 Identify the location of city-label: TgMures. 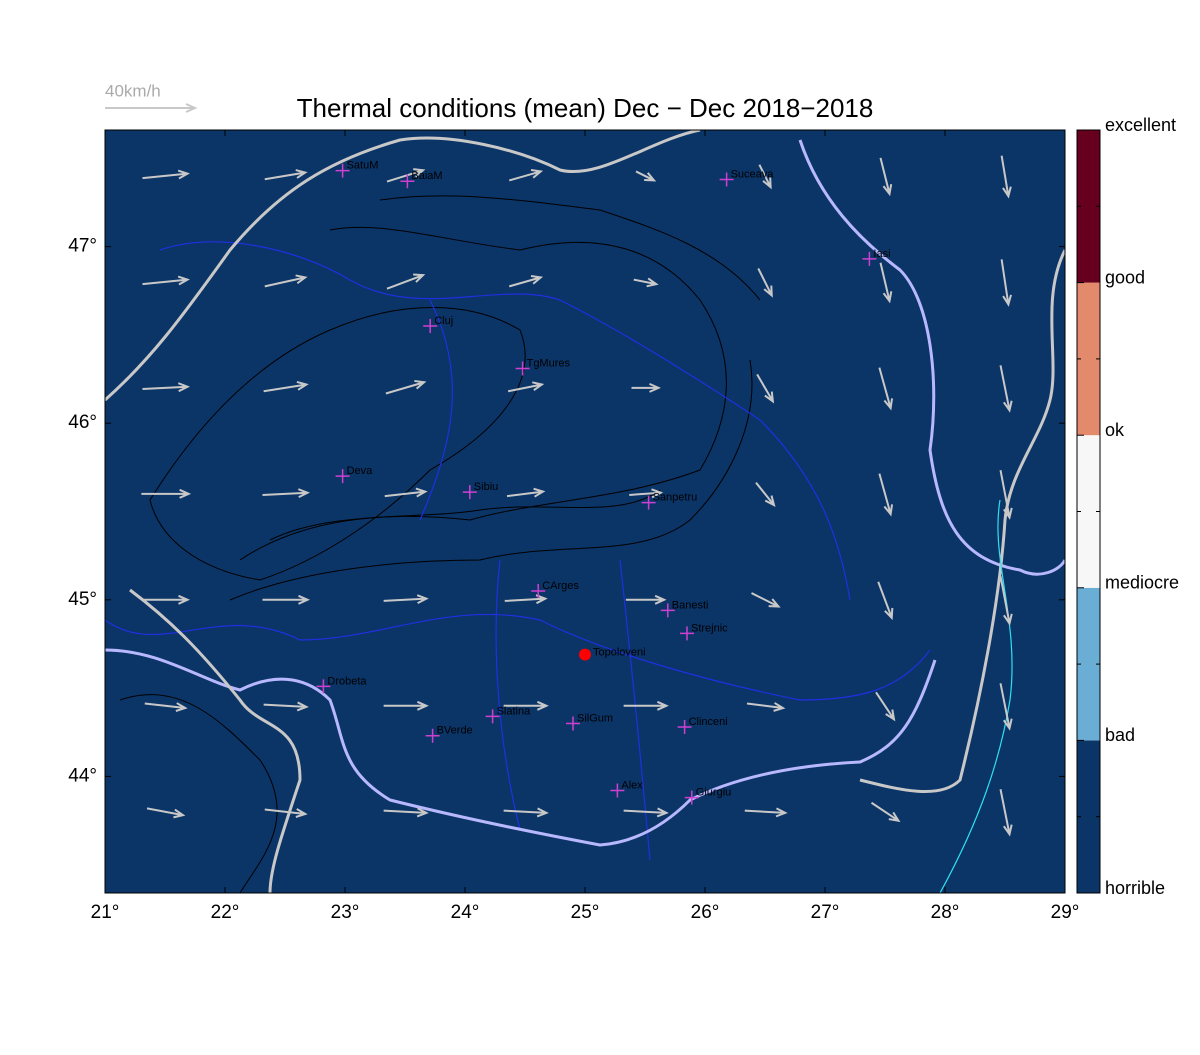
(549, 363).